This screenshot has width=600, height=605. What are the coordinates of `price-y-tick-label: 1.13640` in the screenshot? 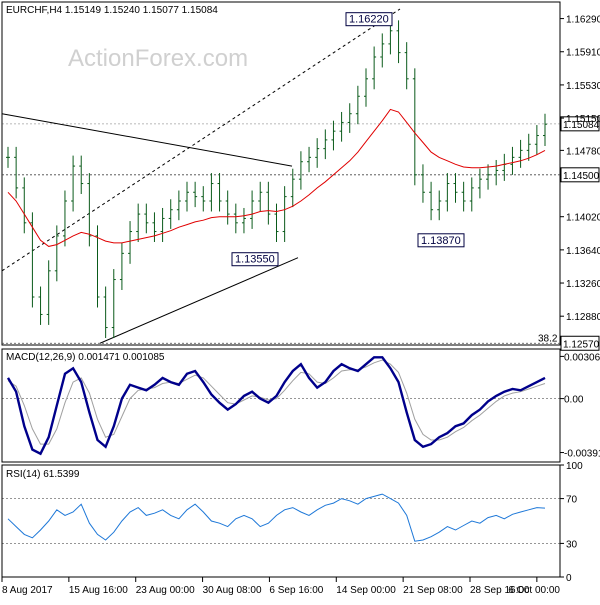 It's located at (583, 251).